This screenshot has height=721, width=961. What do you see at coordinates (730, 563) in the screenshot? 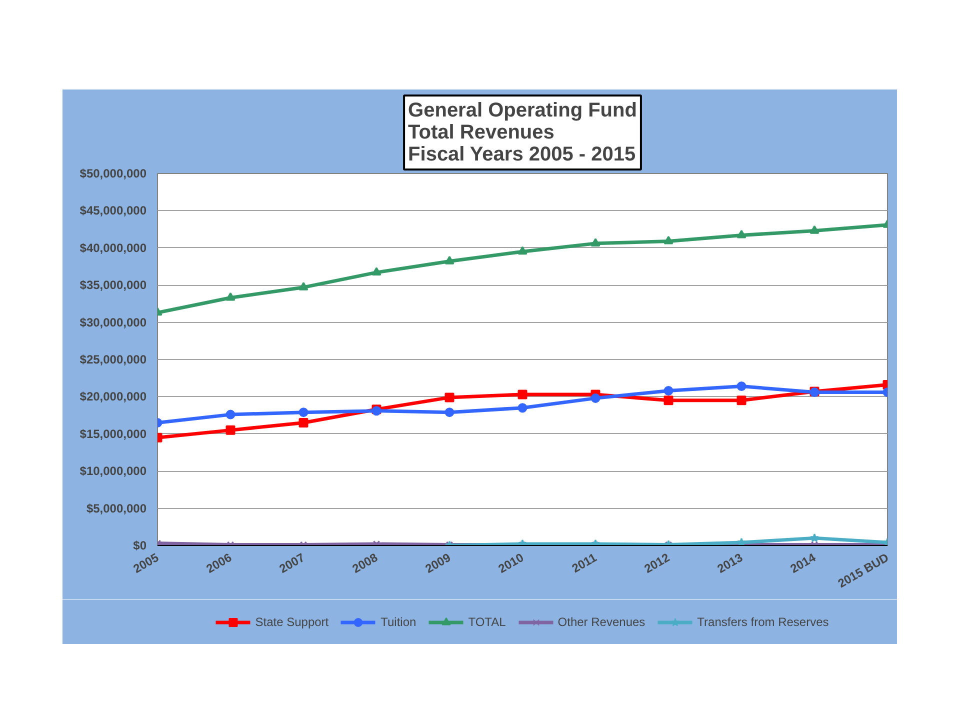
I see `x-tick-label: 2013` at bounding box center [730, 563].